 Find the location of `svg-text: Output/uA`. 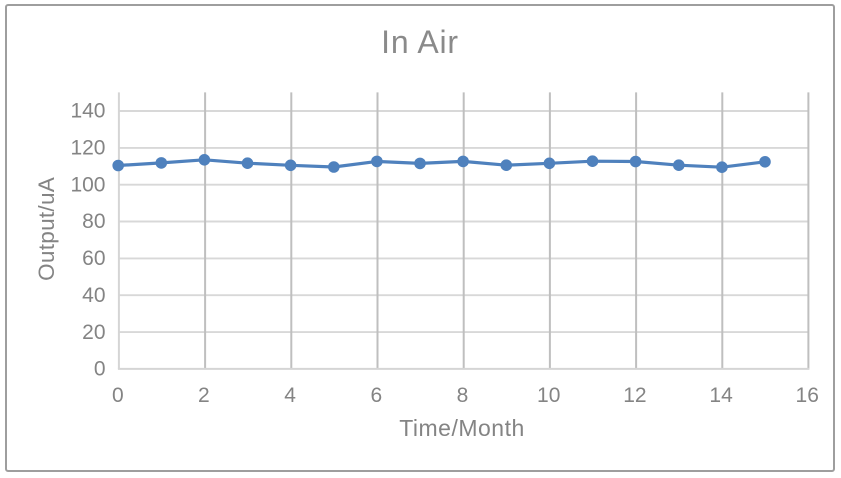

svg-text: Output/uA is located at coordinates (46, 229).